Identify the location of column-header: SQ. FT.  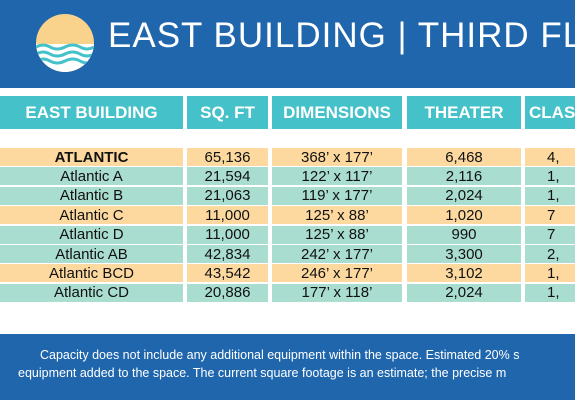
(227, 112).